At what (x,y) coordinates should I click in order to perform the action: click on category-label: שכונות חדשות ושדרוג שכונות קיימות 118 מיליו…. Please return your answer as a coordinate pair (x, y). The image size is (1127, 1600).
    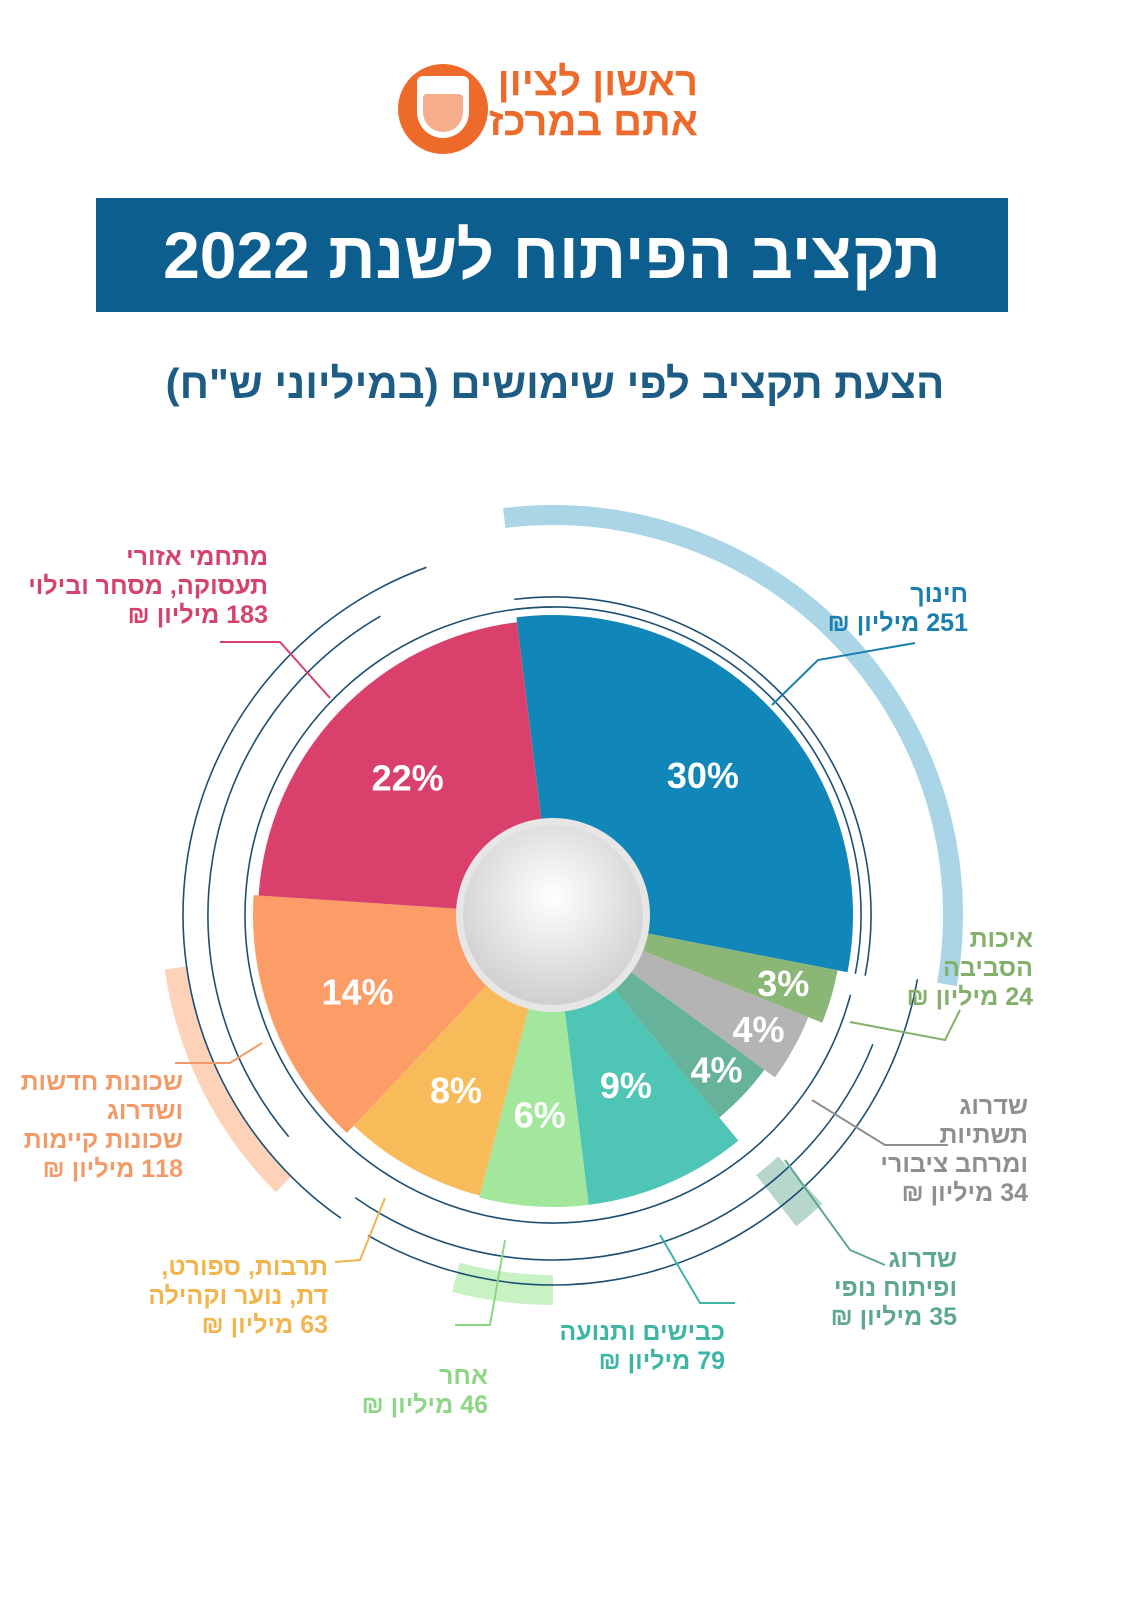
    Looking at the image, I should click on (102, 1126).